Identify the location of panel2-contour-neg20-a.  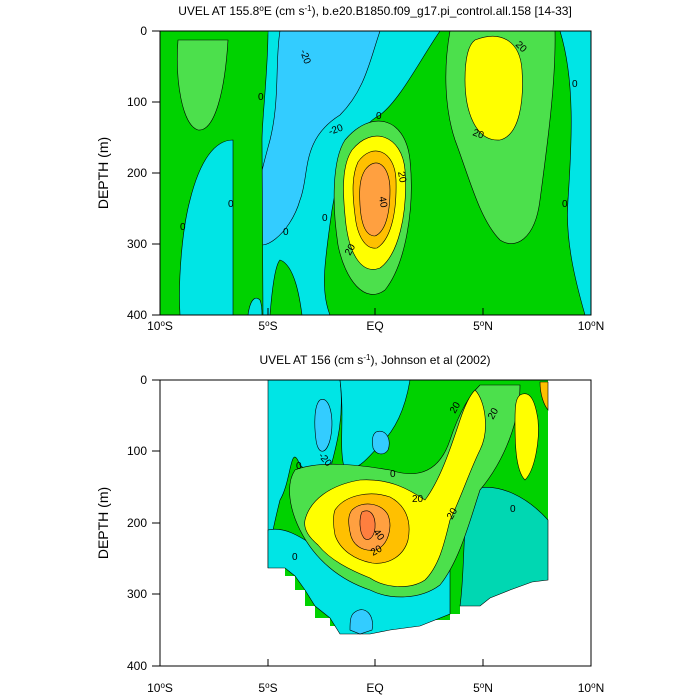
(323, 425).